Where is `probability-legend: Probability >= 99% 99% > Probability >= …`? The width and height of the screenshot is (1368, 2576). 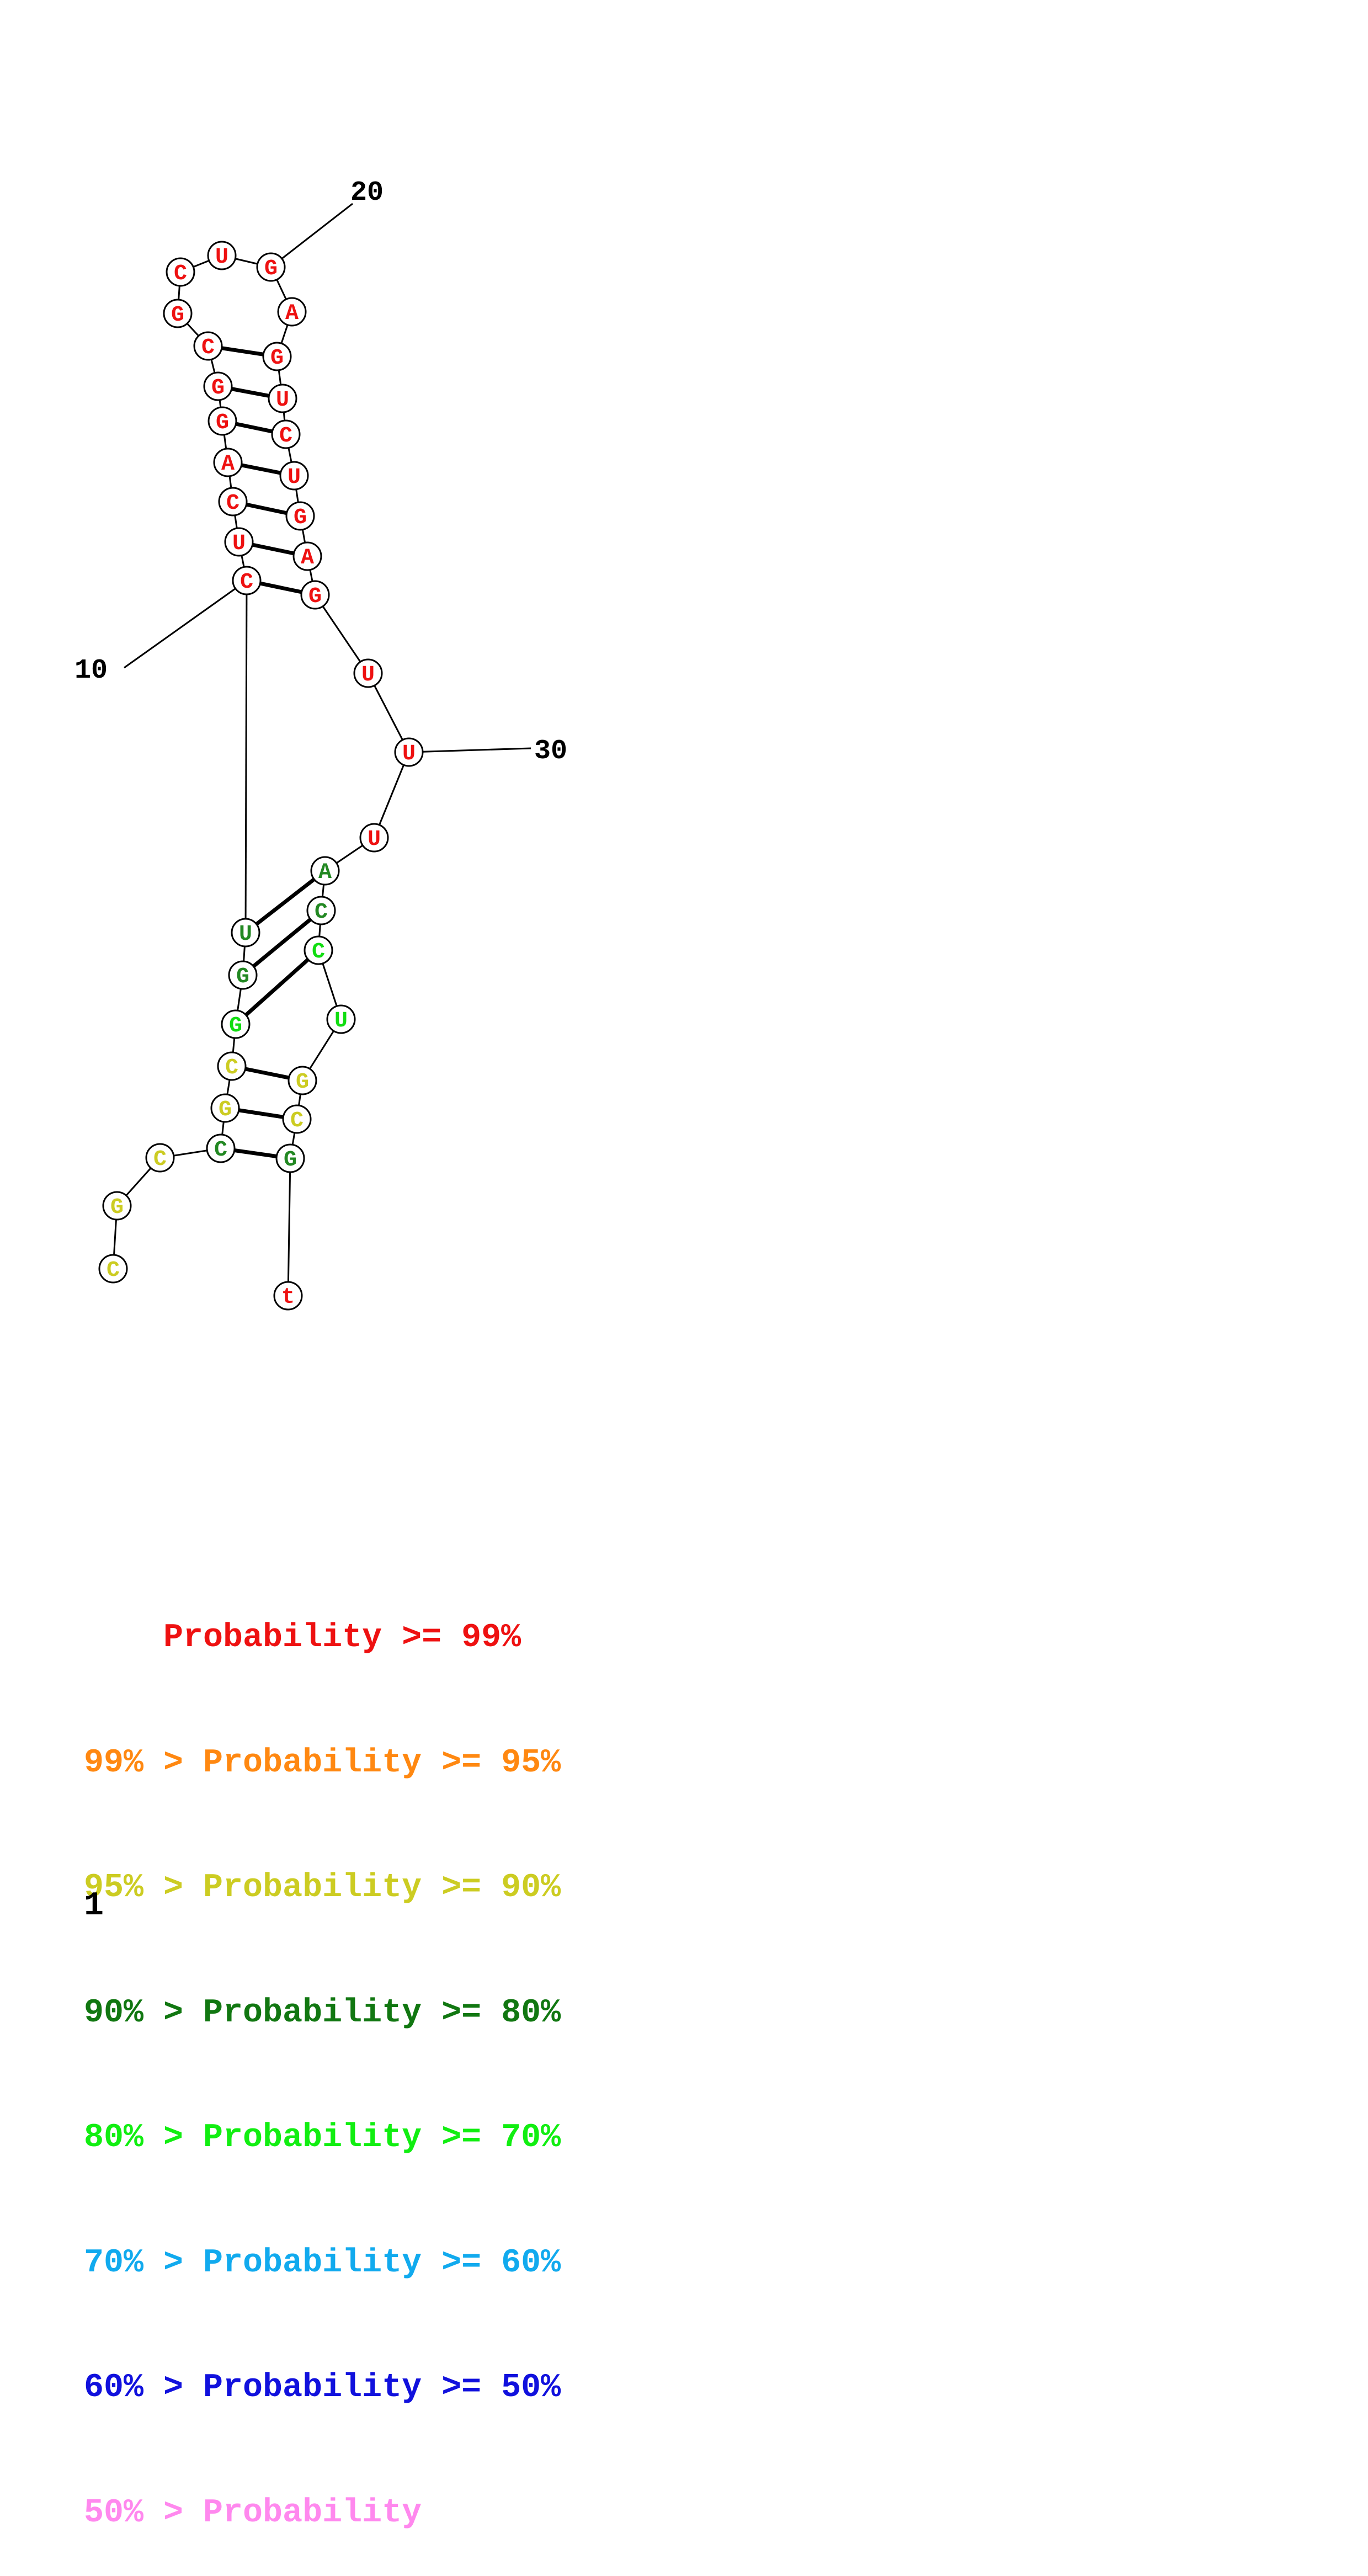 probability-legend: Probability >= 99% 99% > Probability >= … is located at coordinates (322, 2055).